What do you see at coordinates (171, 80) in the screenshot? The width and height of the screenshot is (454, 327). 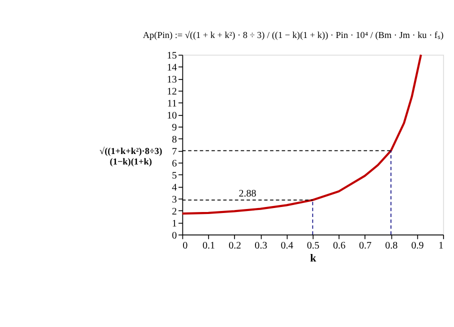 I see `y-tick-label: 13` at bounding box center [171, 80].